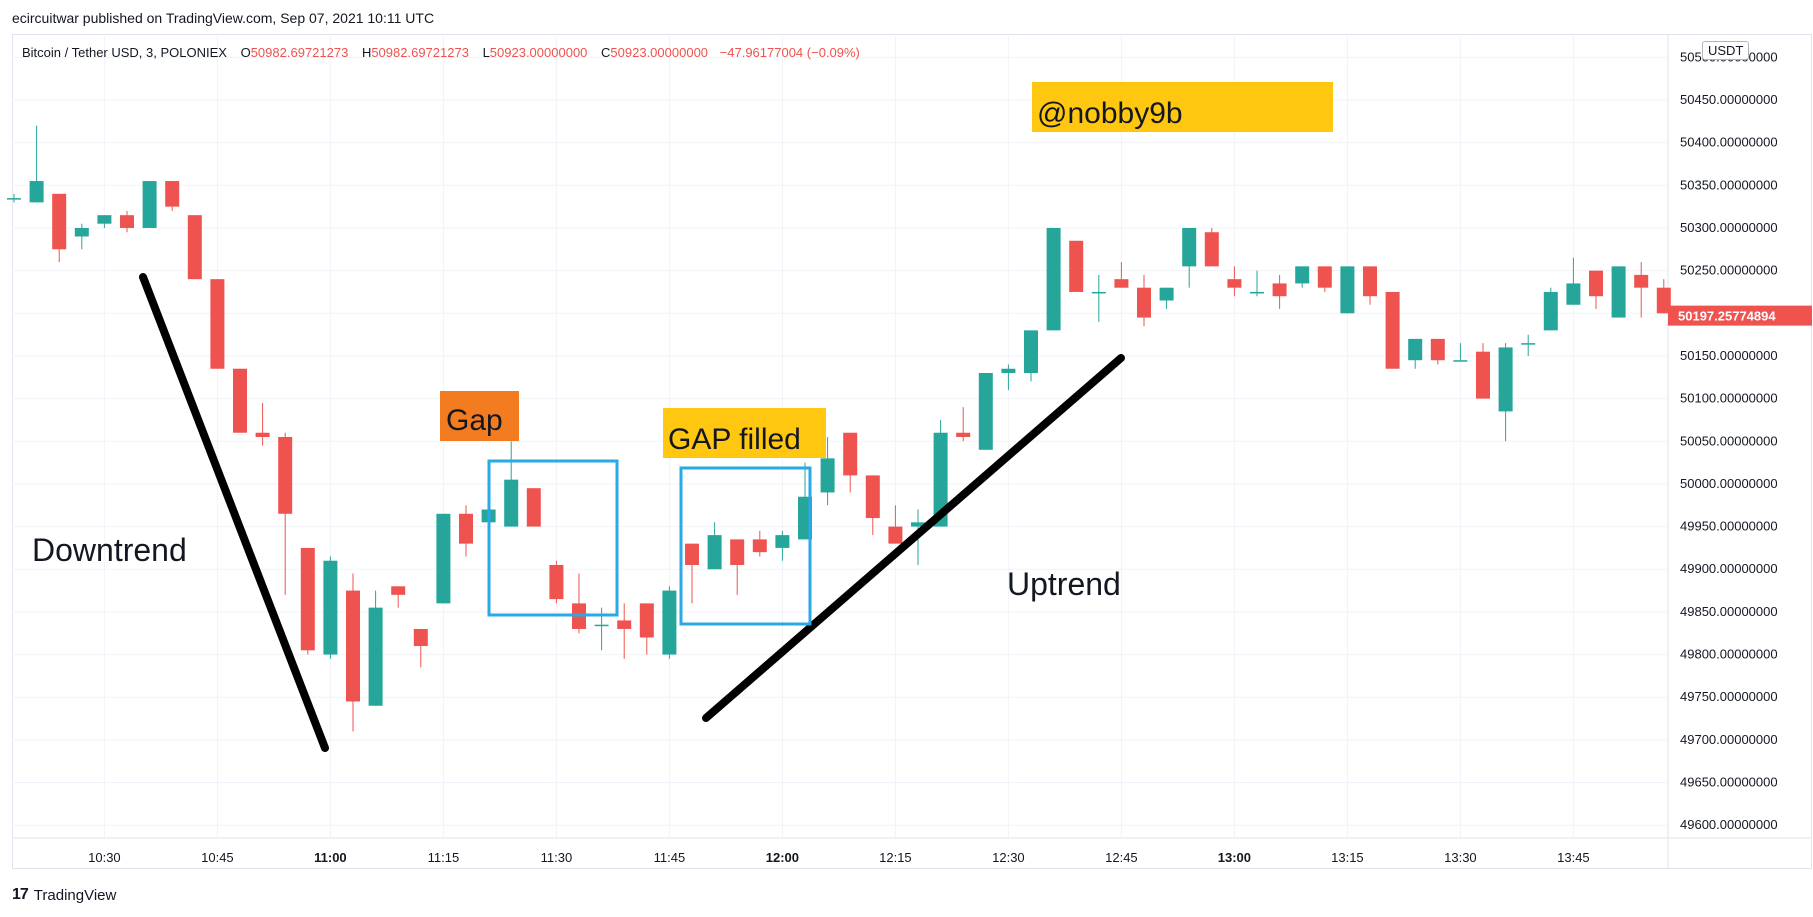 The height and width of the screenshot is (917, 1813). What do you see at coordinates (1110, 113) in the screenshot?
I see `watermark-label: @nobby9b` at bounding box center [1110, 113].